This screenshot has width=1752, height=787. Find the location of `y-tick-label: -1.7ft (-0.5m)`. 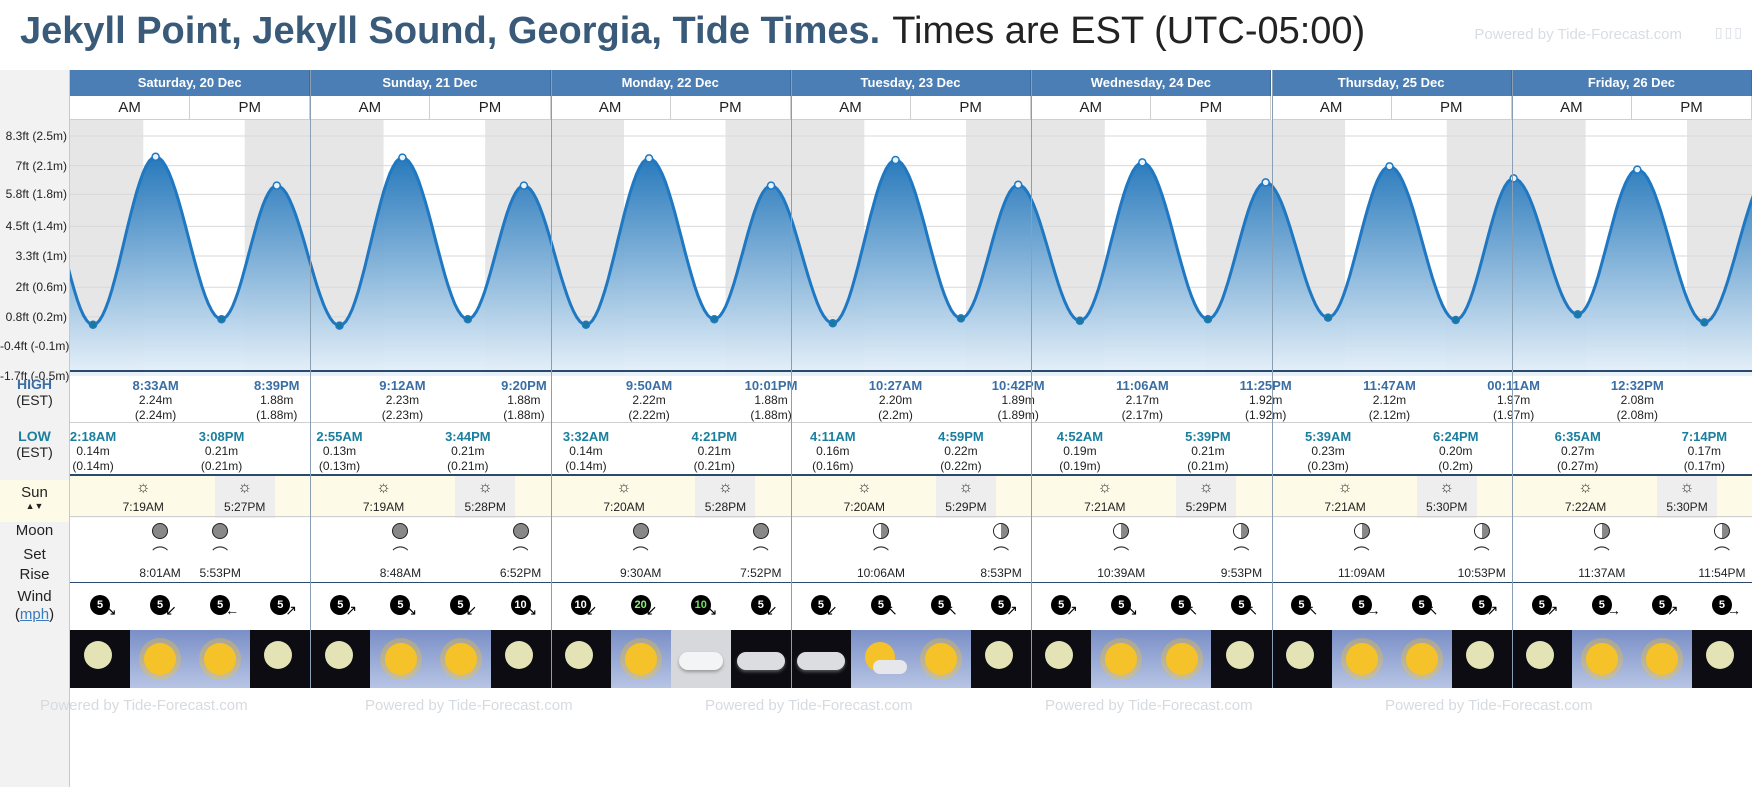

y-tick-label: -1.7ft (-0.5m) is located at coordinates (35, 376).